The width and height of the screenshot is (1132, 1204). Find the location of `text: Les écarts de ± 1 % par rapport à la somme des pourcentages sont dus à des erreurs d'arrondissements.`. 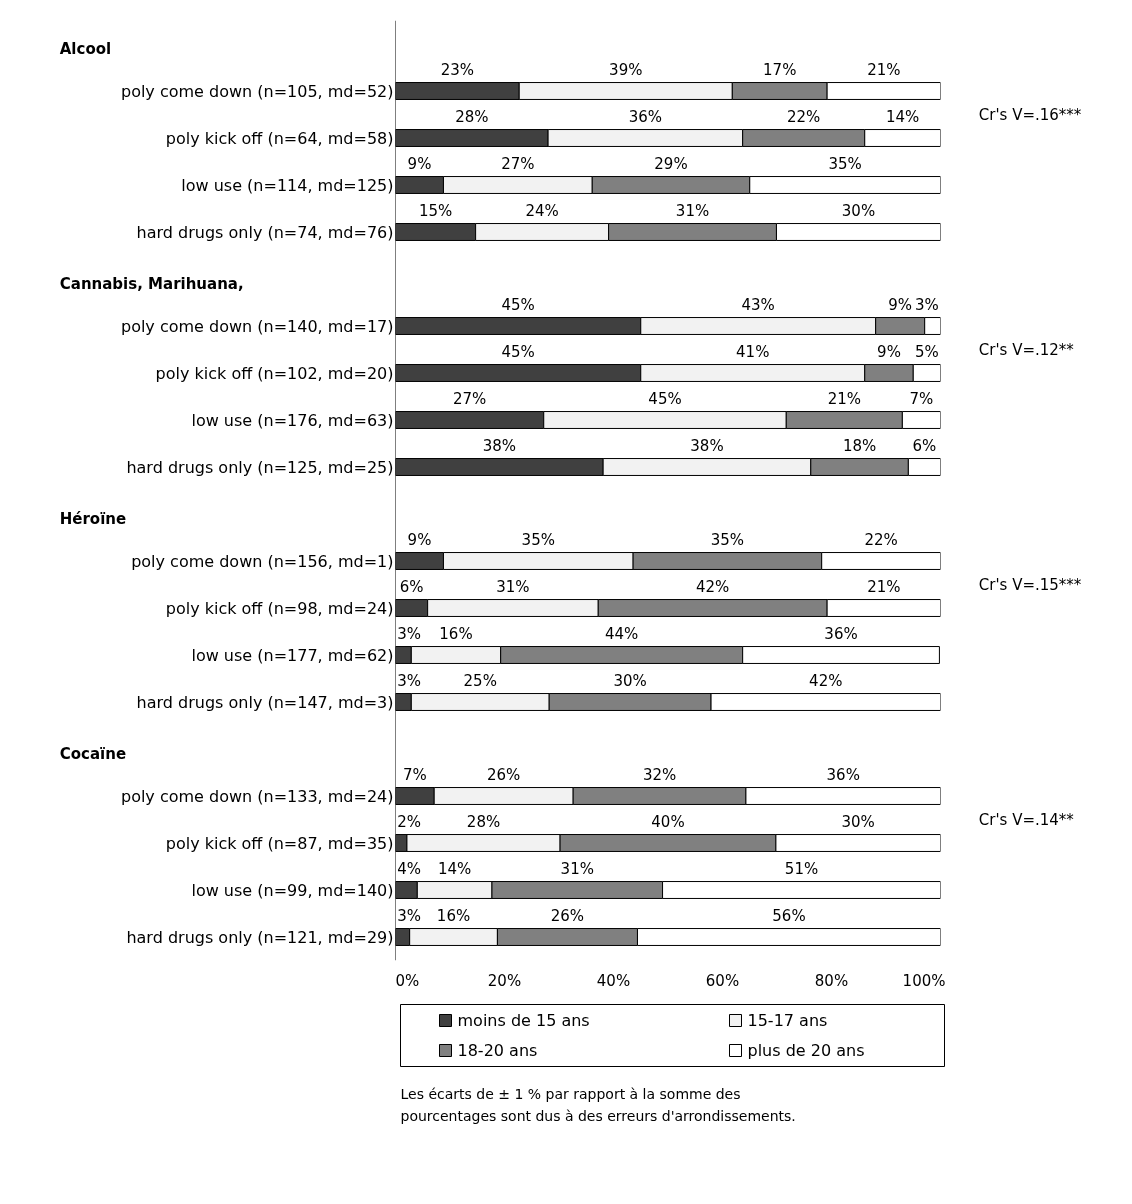

text: Les écarts de ± 1 % par rapport à la somme des pourcentages sont dus à des erreurs d'arrondissements. is located at coordinates (598, 1104).